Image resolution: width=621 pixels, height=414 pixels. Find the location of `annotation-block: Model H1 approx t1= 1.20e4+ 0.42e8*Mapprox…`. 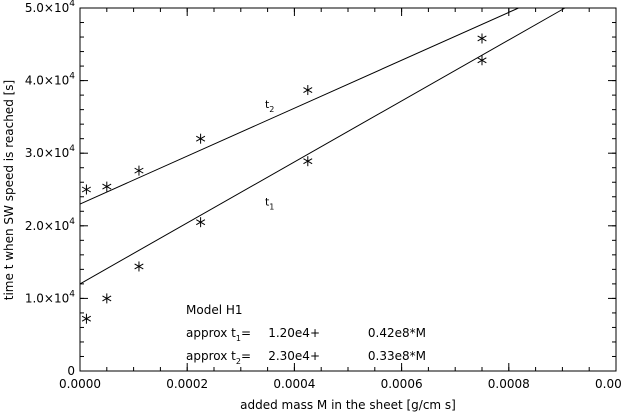

annotation-block: Model H1 approx t1= 1.20e4+ 0.42e8*Mapprox… is located at coordinates (306, 334).